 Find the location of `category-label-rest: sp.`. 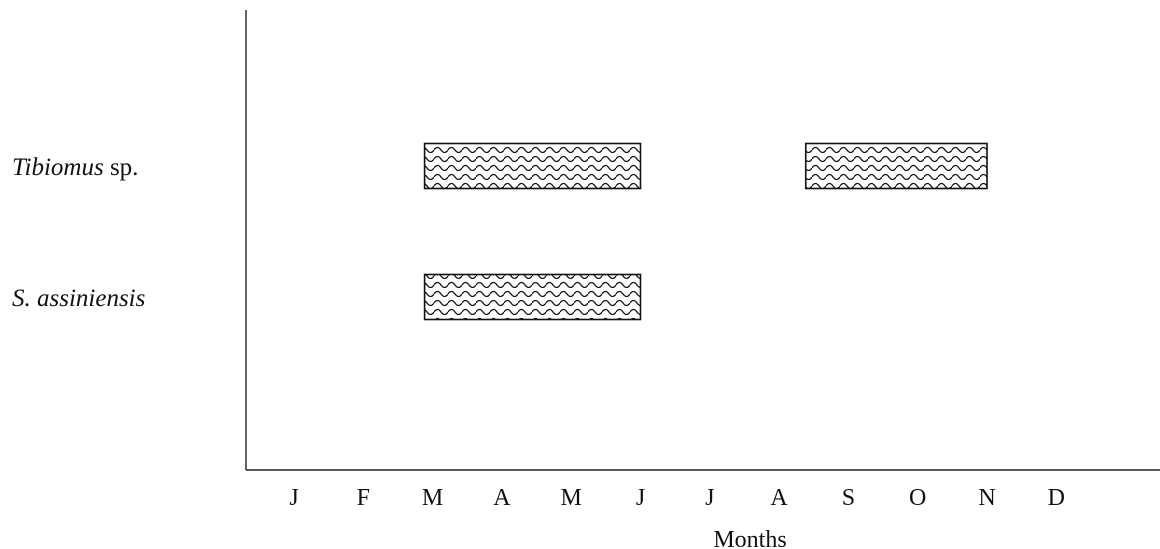

category-label-rest: sp. is located at coordinates (121, 167).